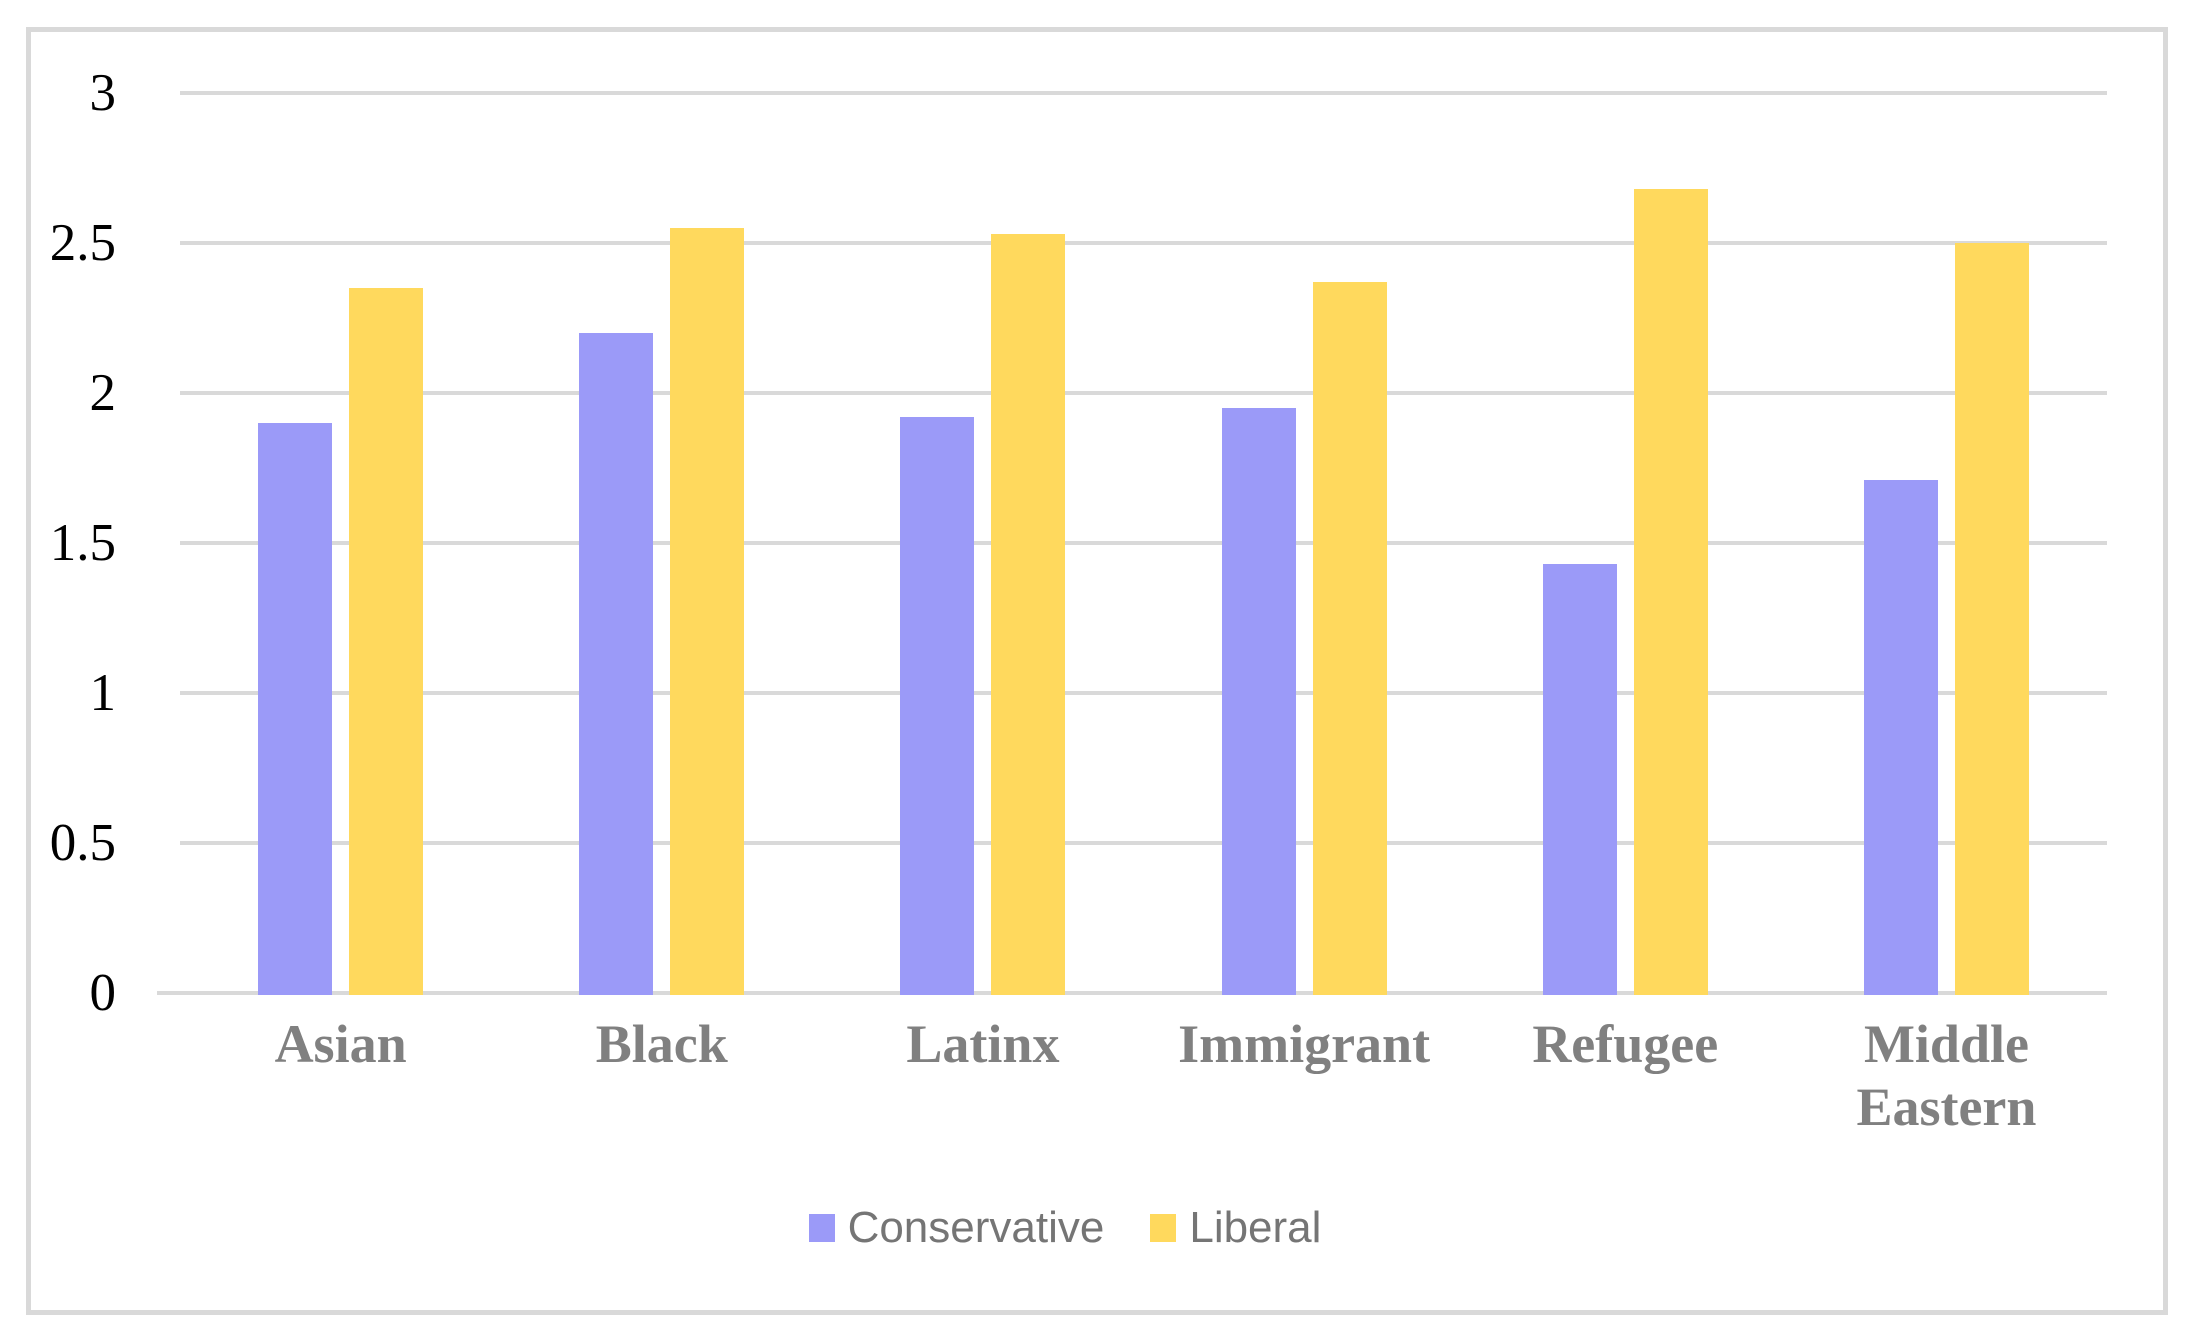 This screenshot has height=1337, width=2190. I want to click on y-axis-tick-label: 1, so click(103, 693).